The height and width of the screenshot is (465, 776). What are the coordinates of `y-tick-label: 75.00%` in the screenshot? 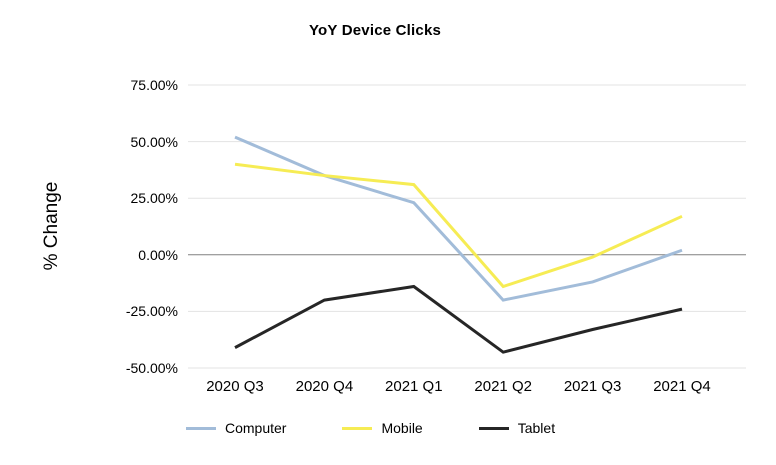 It's located at (154, 85).